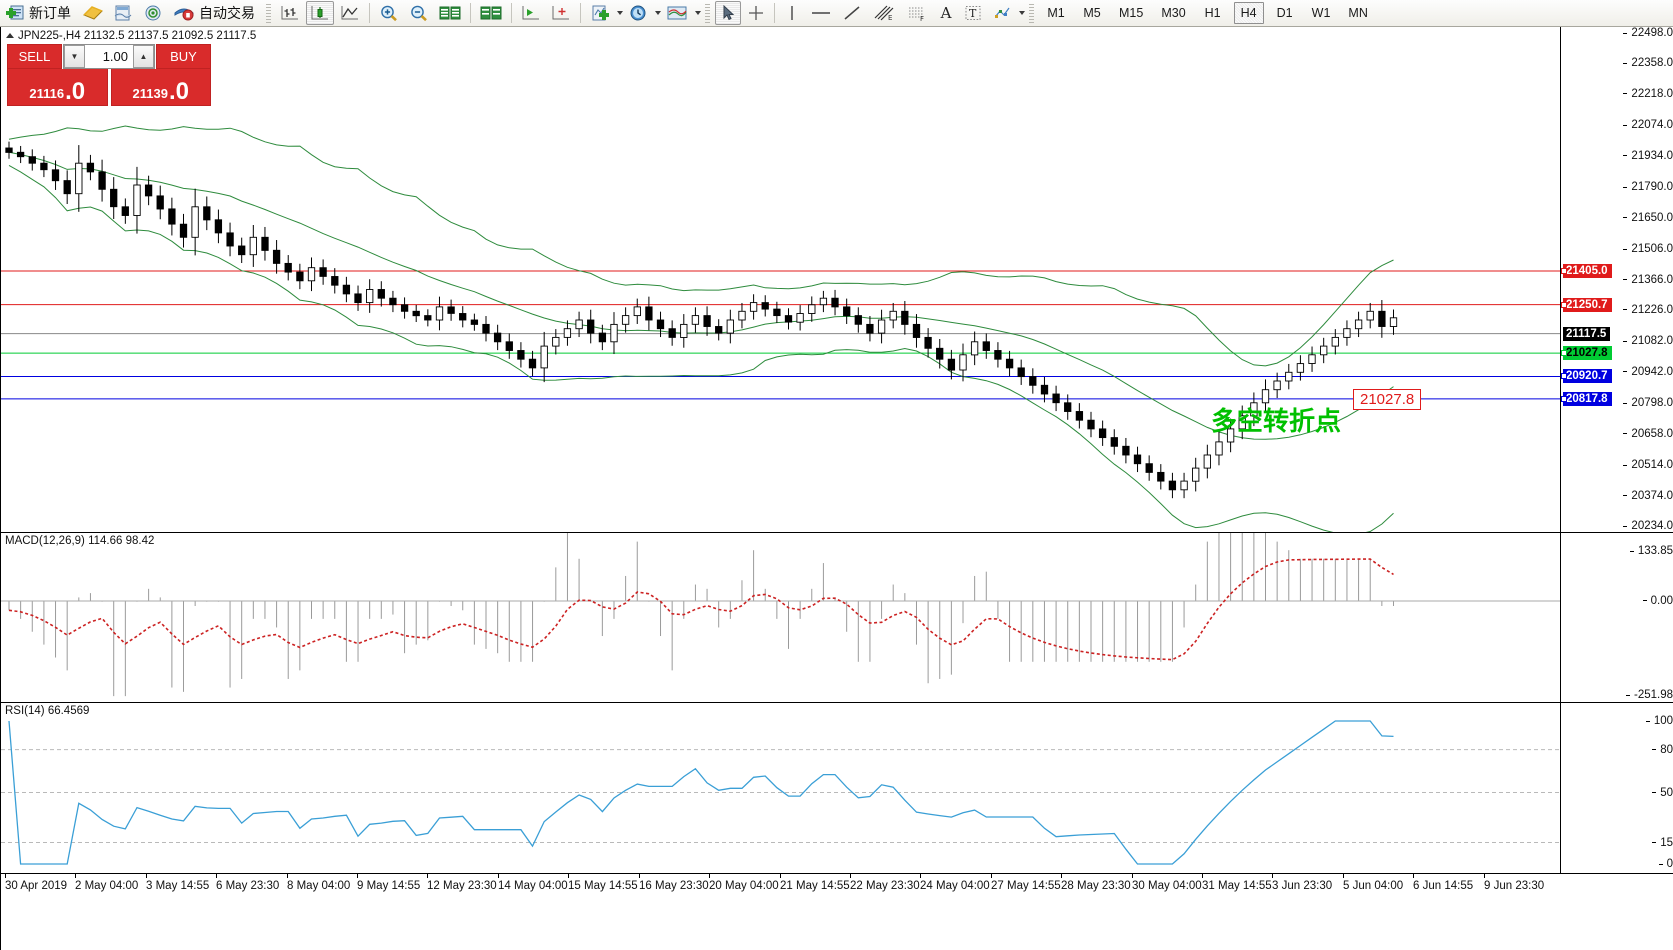 The width and height of the screenshot is (1673, 950). What do you see at coordinates (153, 13) in the screenshot?
I see `navigator-button` at bounding box center [153, 13].